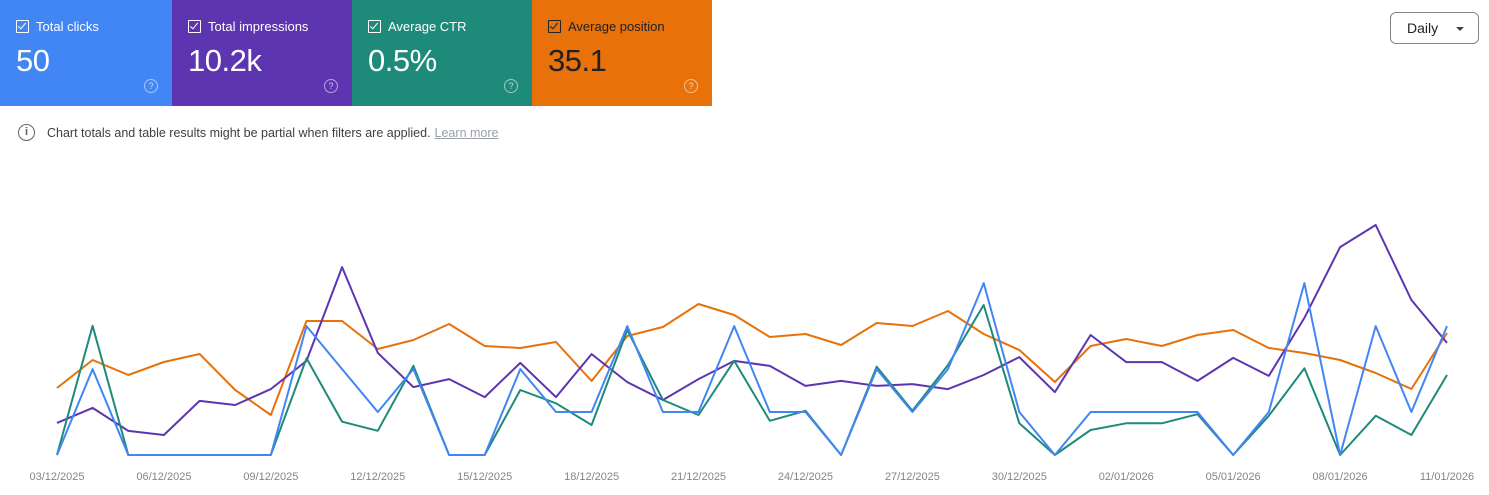 The image size is (1489, 495). What do you see at coordinates (1126, 477) in the screenshot?
I see `x-tick-label: 02/01/2026` at bounding box center [1126, 477].